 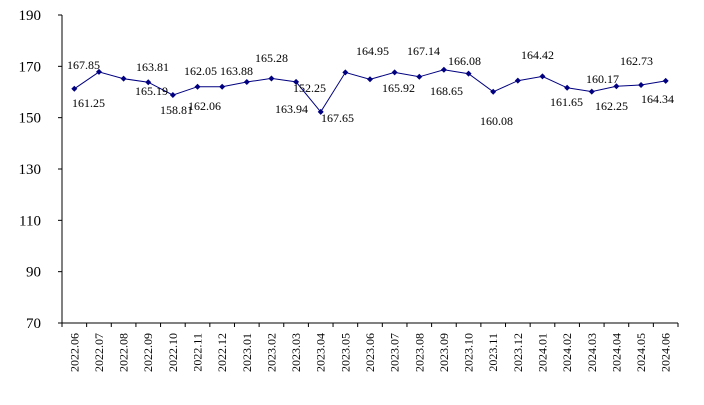 I want to click on data-label: 152.25, so click(x=309, y=88).